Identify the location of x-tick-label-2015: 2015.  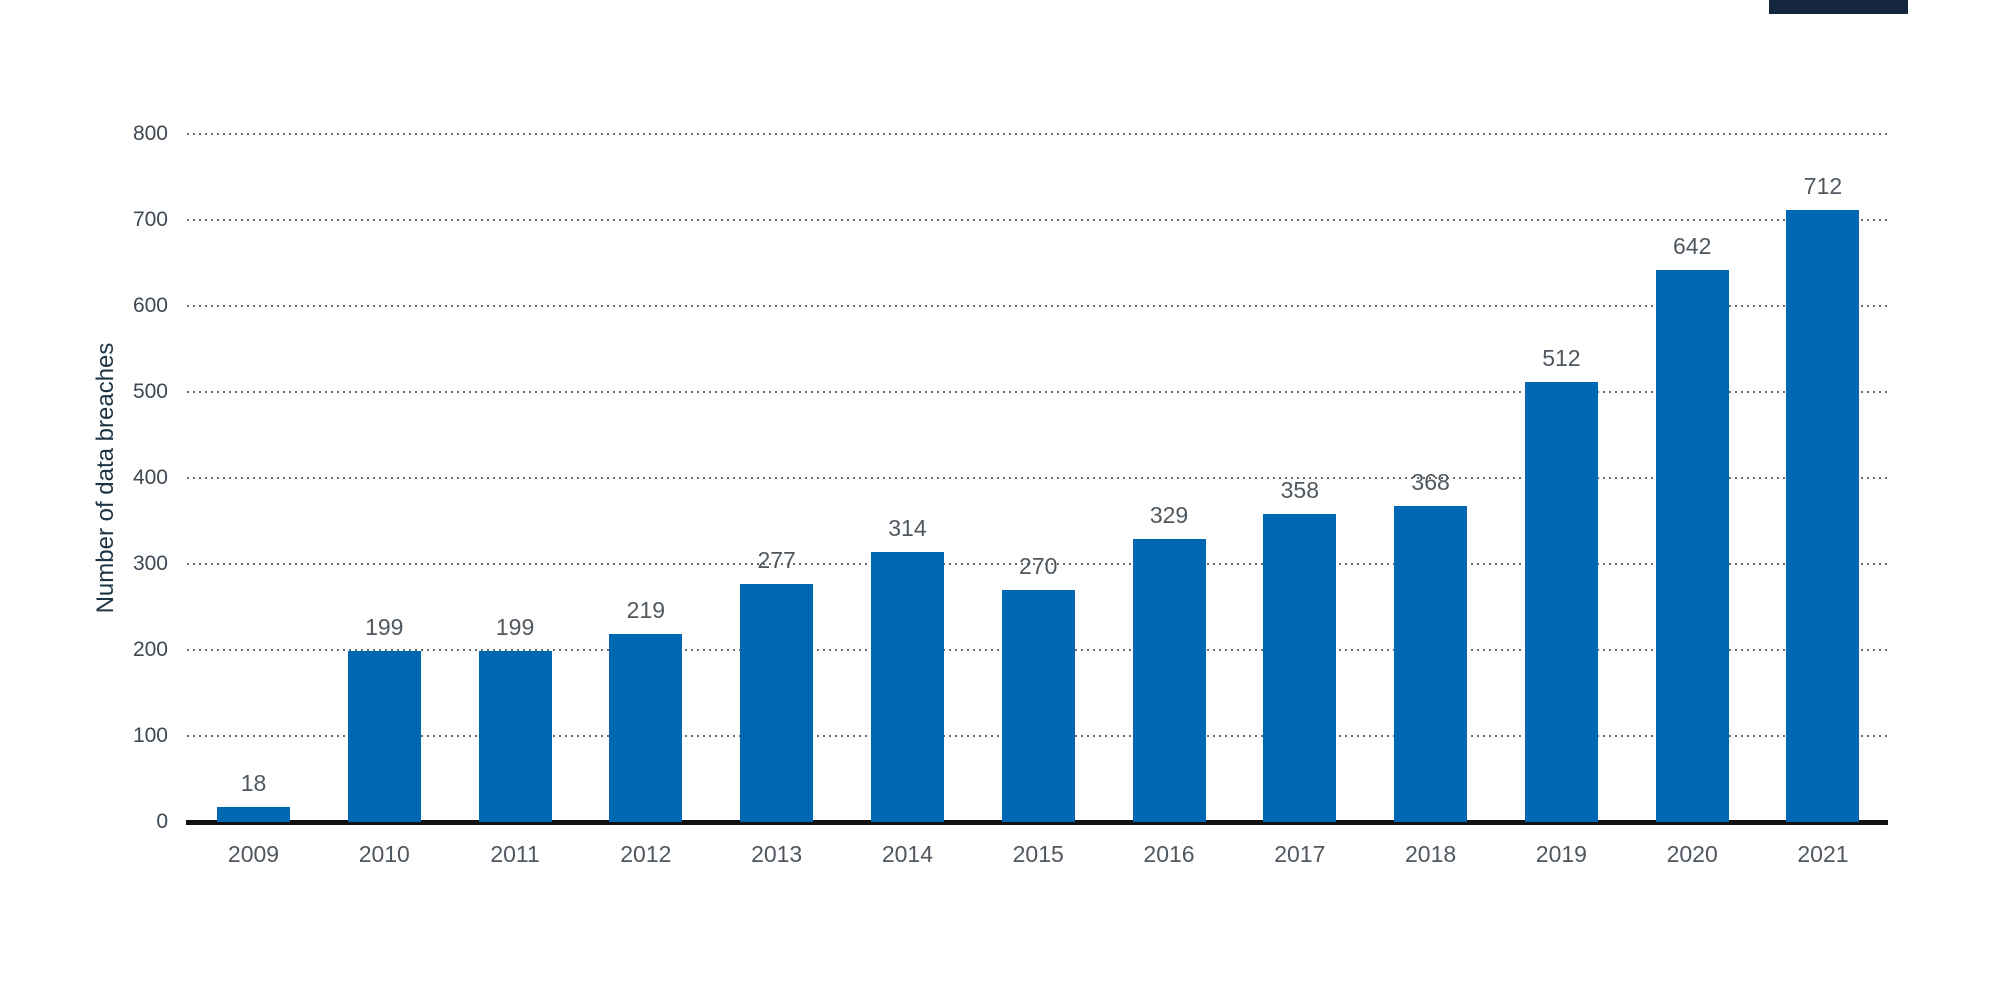
(1038, 854).